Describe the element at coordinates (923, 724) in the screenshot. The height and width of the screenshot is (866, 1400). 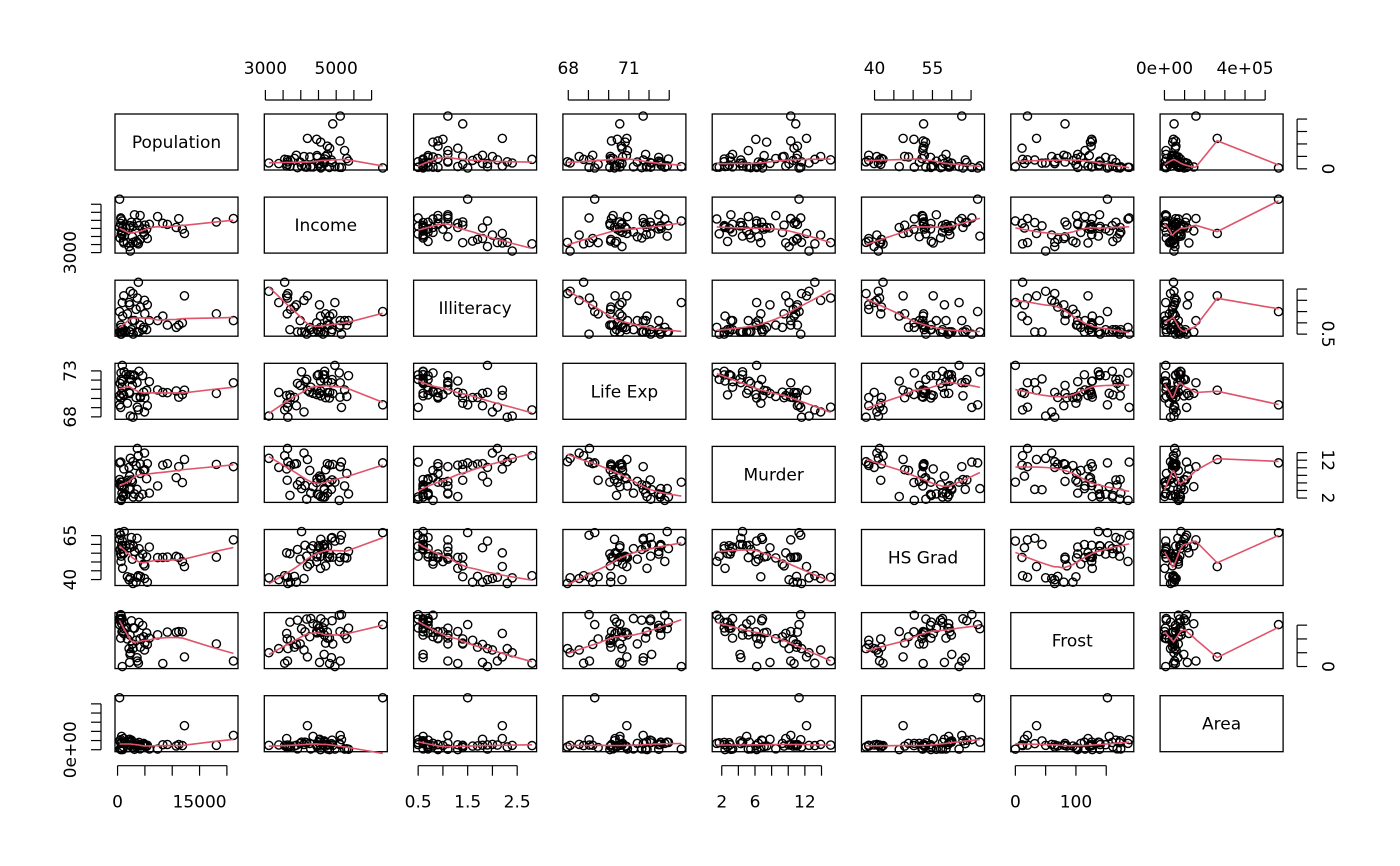
I see `panel-area-vs-hs-grad` at that location.